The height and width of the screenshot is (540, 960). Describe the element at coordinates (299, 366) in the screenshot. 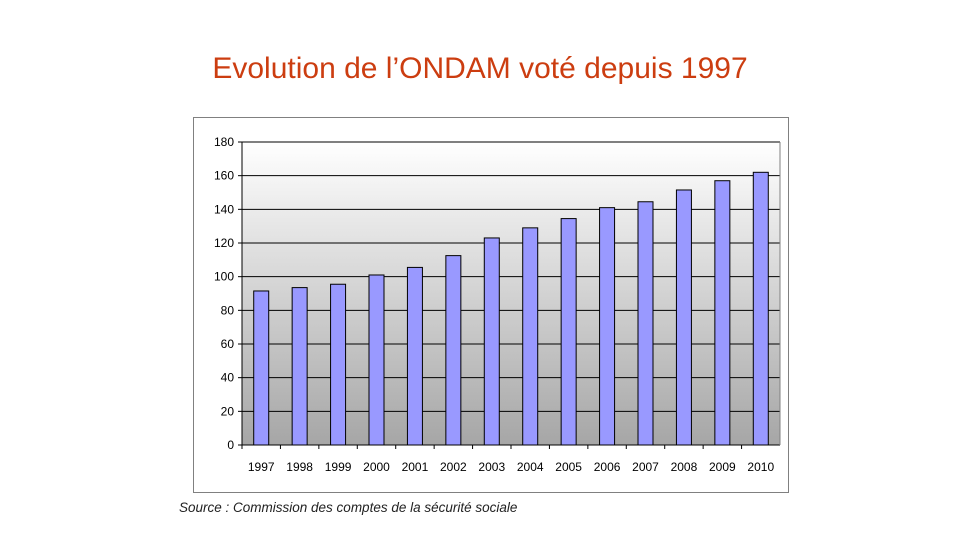

I see `bar-1998` at that location.